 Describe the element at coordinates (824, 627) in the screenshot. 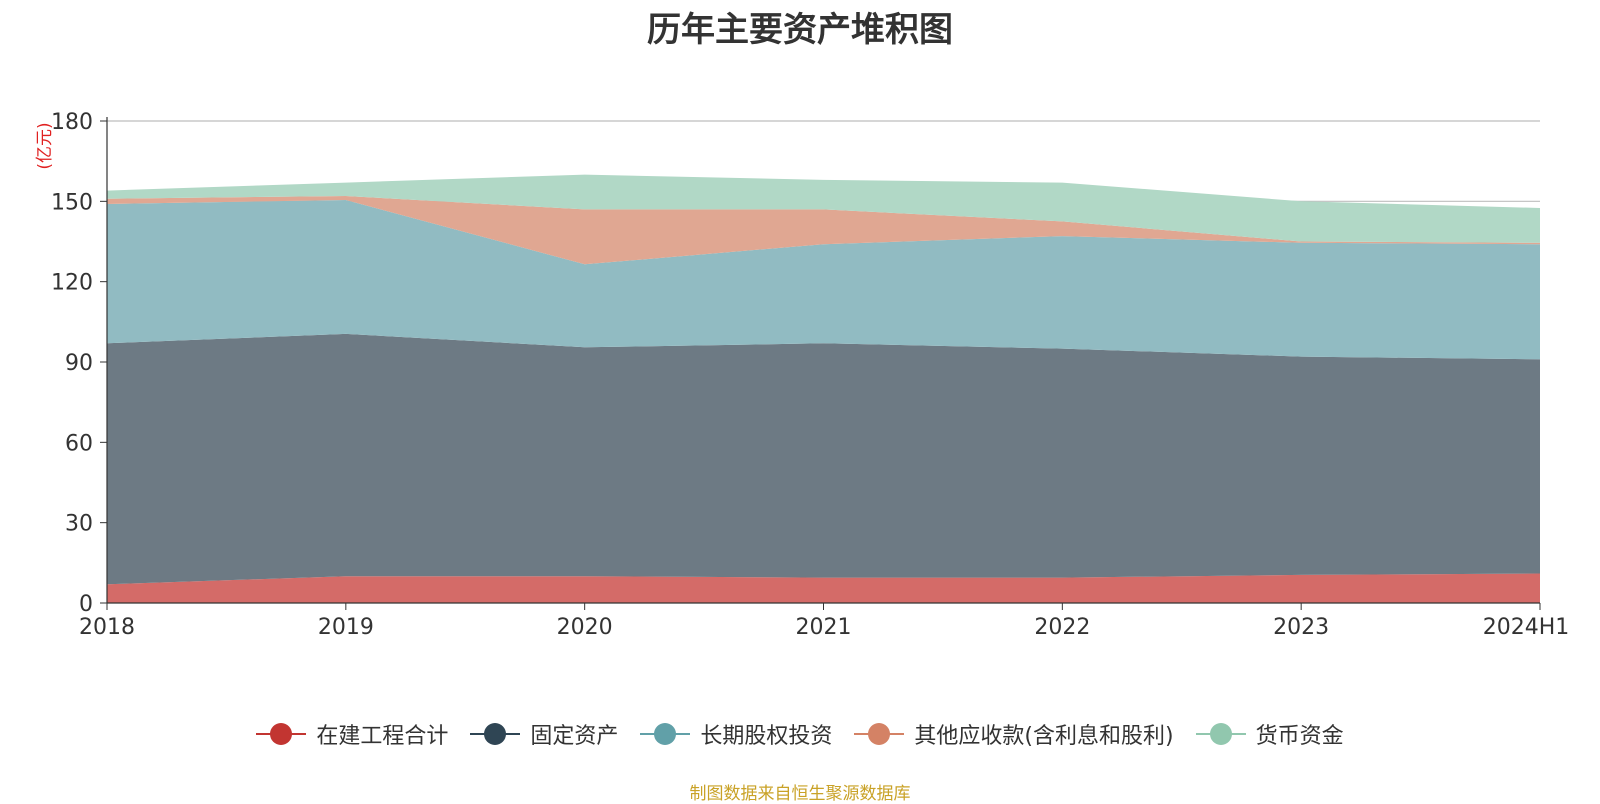

I see `x-tick-label: 2021` at that location.